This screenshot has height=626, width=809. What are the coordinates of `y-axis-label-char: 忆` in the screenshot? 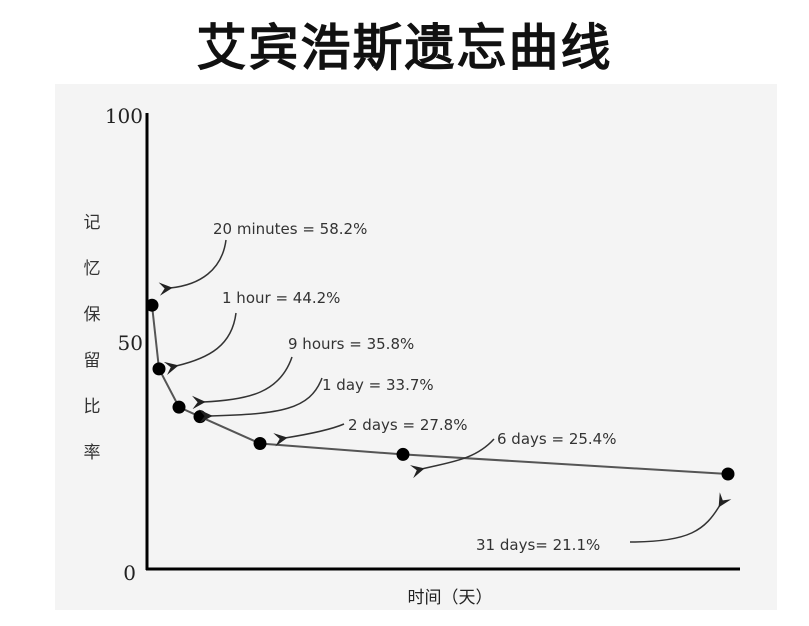 It's located at (92, 269).